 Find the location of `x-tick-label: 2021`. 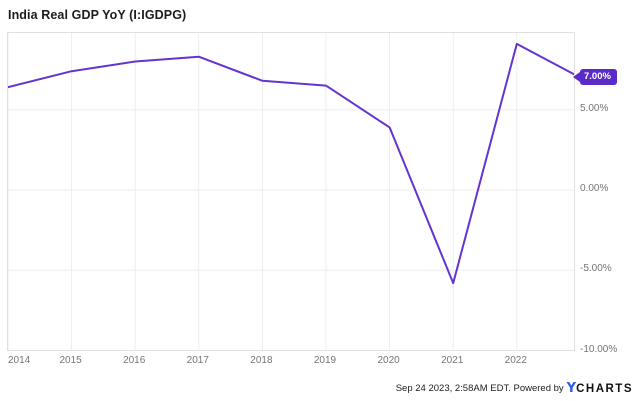

x-tick-label: 2021 is located at coordinates (452, 360).